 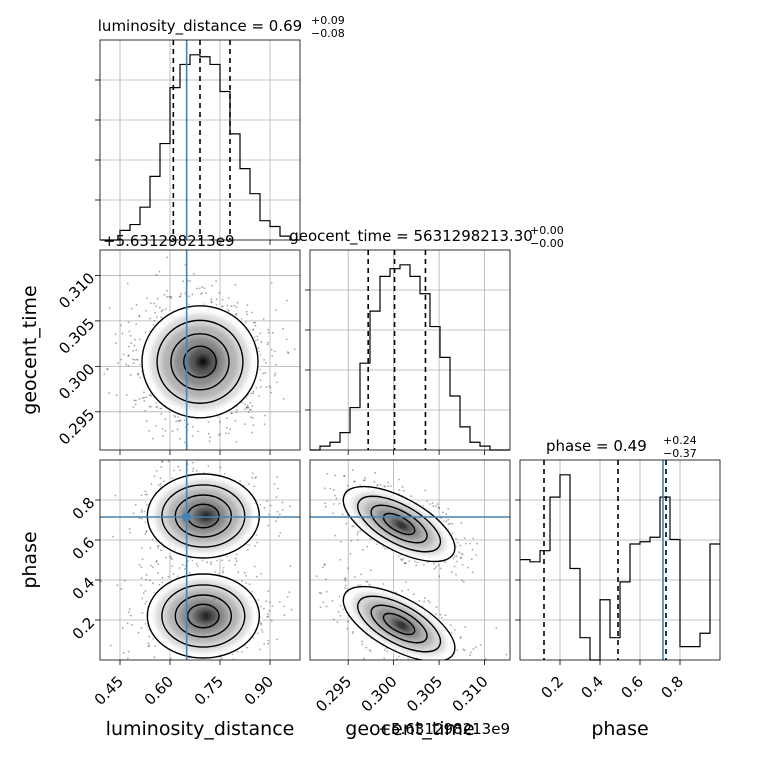 I want to click on luminosity-distance-title-sup: +0.09, so click(x=328, y=20).